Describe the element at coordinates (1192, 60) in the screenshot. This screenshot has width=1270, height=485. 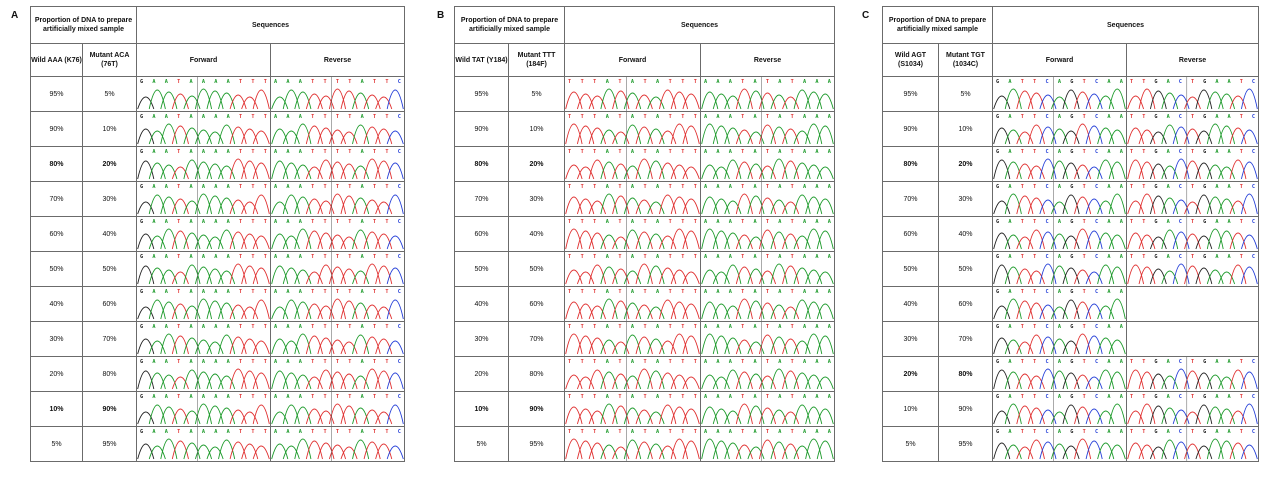
I see `reverse-header: Reverse` at that location.